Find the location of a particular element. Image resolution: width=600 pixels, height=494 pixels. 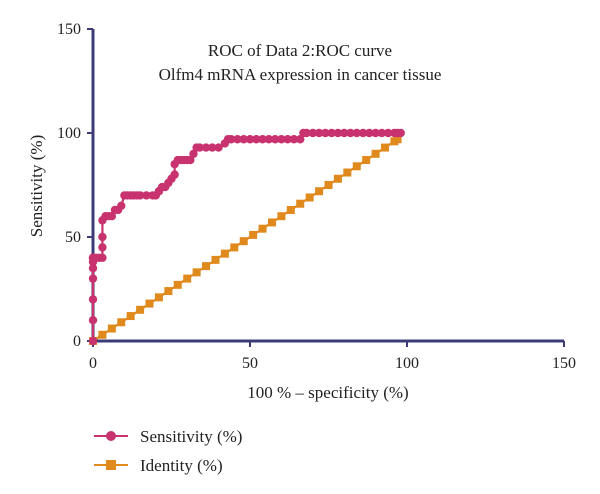

y-axis-label: Sensitivity (%) is located at coordinates (36, 186).